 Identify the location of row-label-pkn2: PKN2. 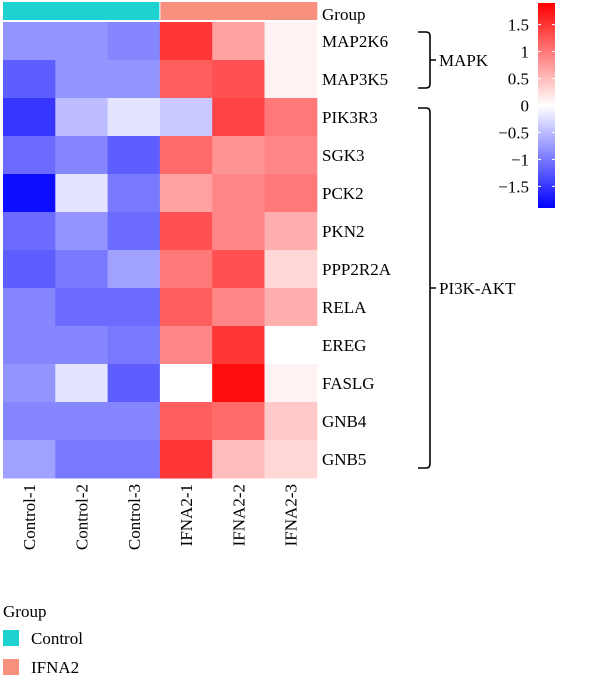
(343, 231).